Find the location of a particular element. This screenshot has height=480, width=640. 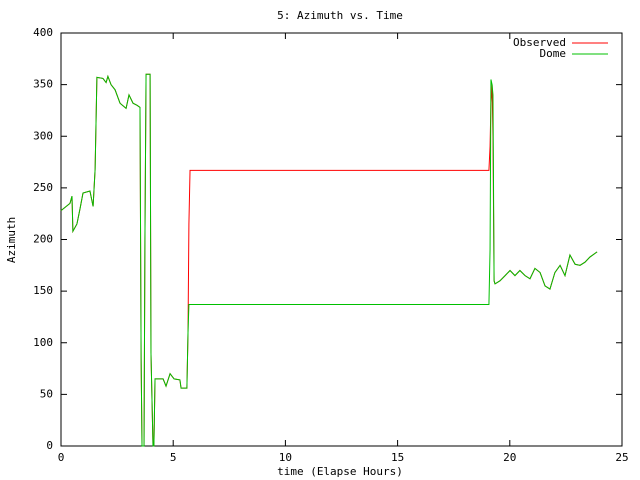

x-tick-label: 10 is located at coordinates (285, 457).